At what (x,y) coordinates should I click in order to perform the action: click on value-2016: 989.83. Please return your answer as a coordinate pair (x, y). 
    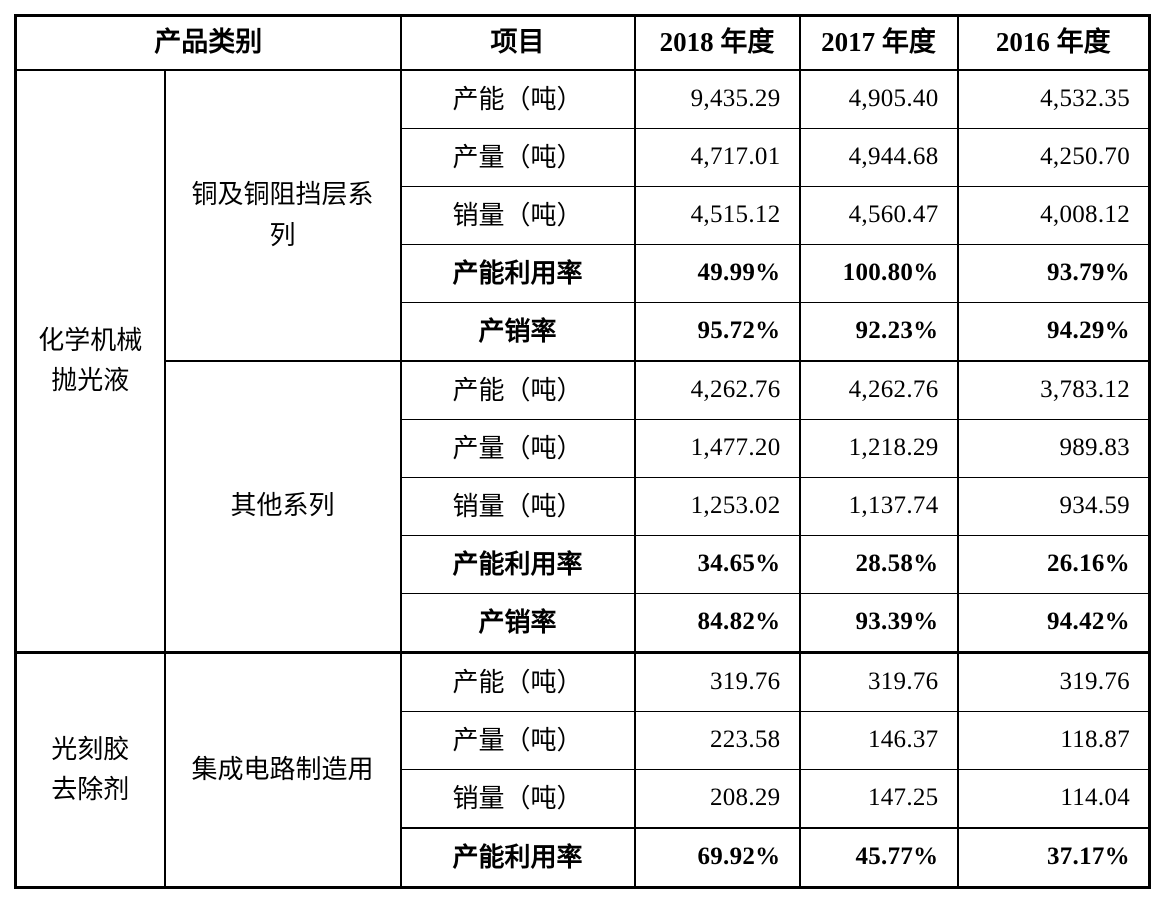
    Looking at the image, I should click on (1053, 448).